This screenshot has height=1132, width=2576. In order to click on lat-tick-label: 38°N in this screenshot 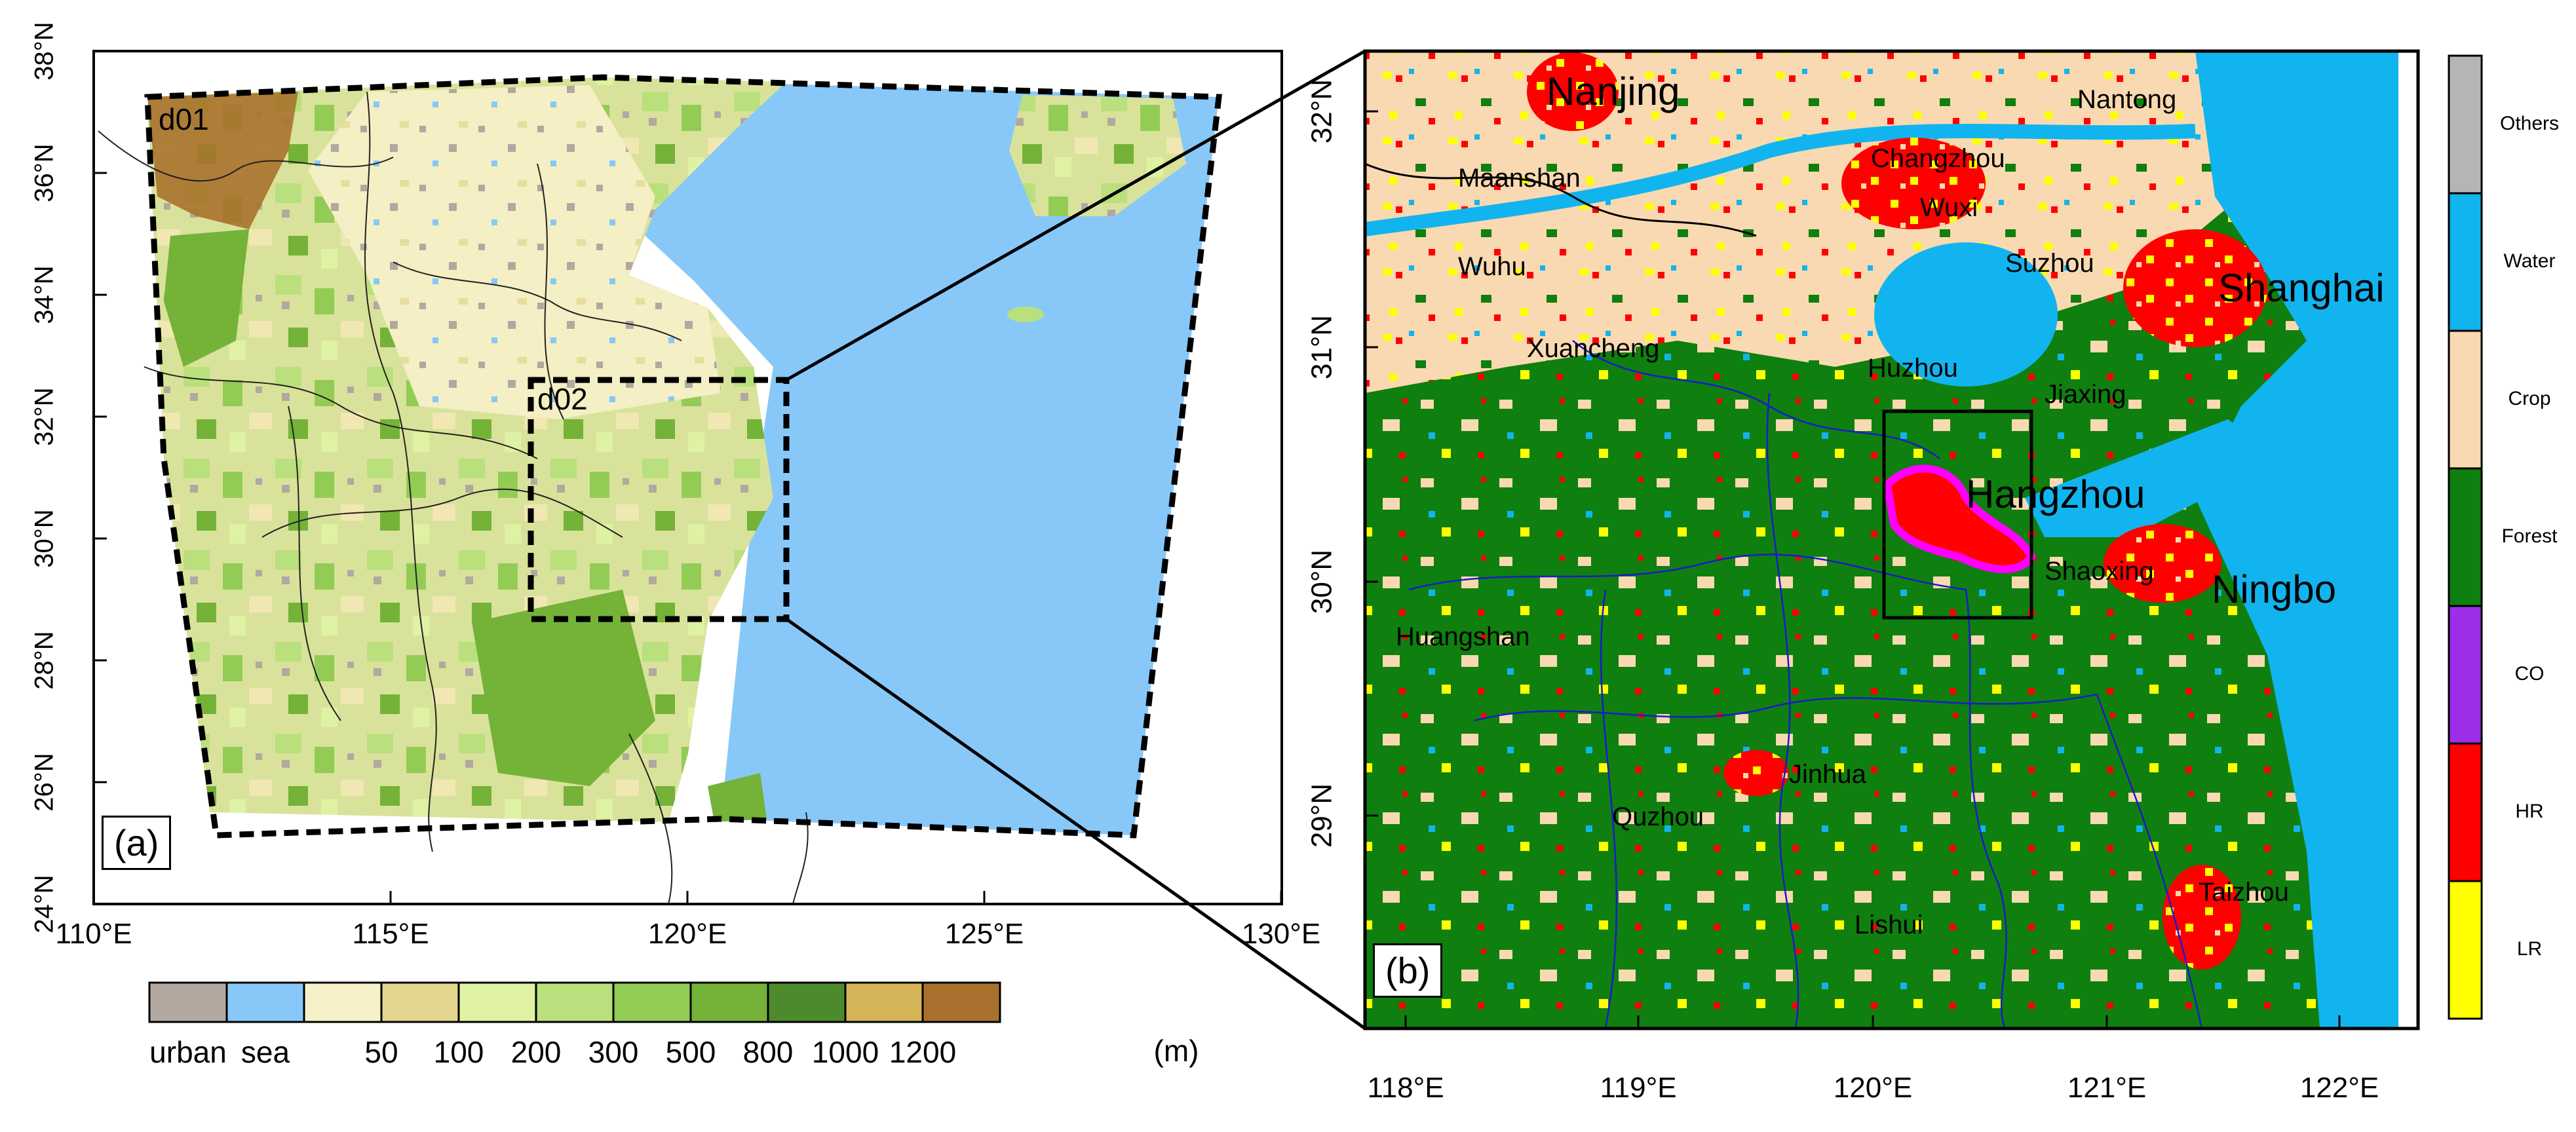, I will do `click(44, 51)`.